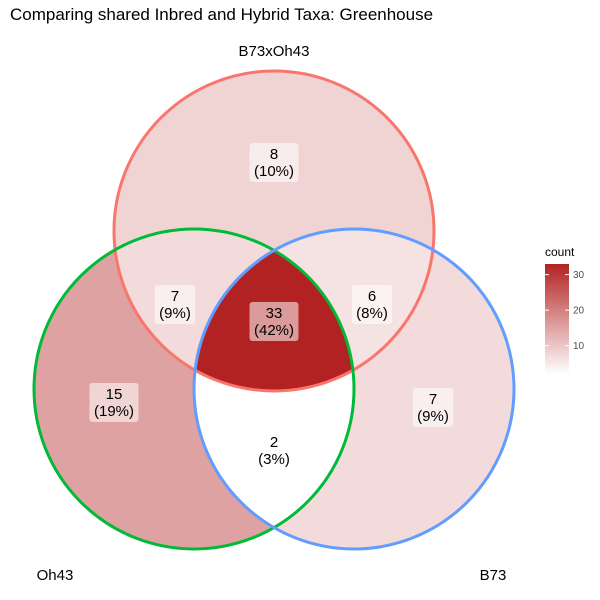 The height and width of the screenshot is (600, 600). Describe the element at coordinates (560, 252) in the screenshot. I see `legend-title: count` at that location.